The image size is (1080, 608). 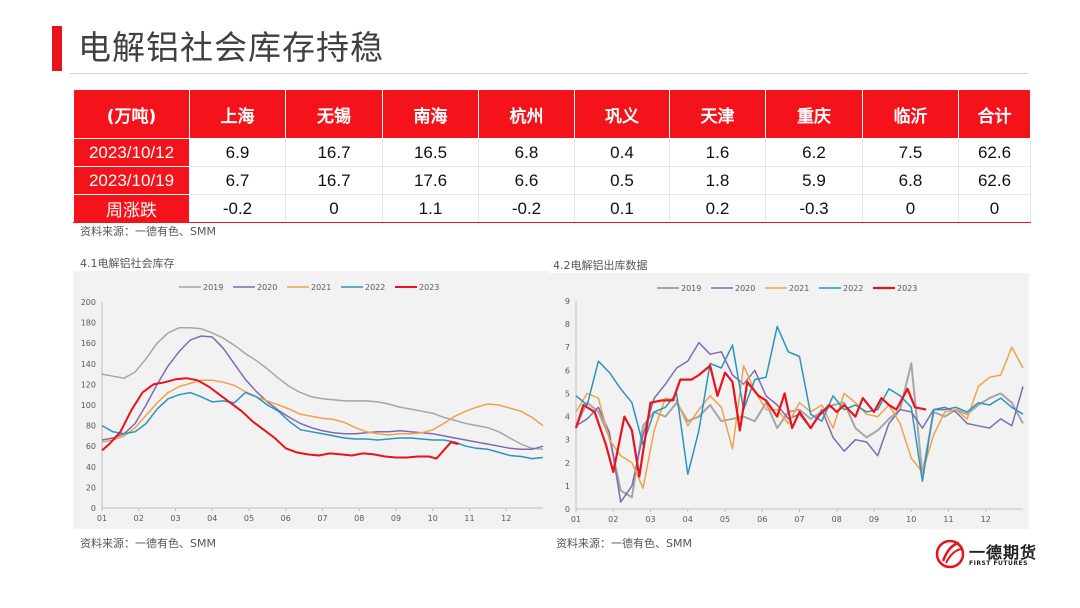 What do you see at coordinates (131, 152) in the screenshot?
I see `row-date: 2023/10/12` at bounding box center [131, 152].